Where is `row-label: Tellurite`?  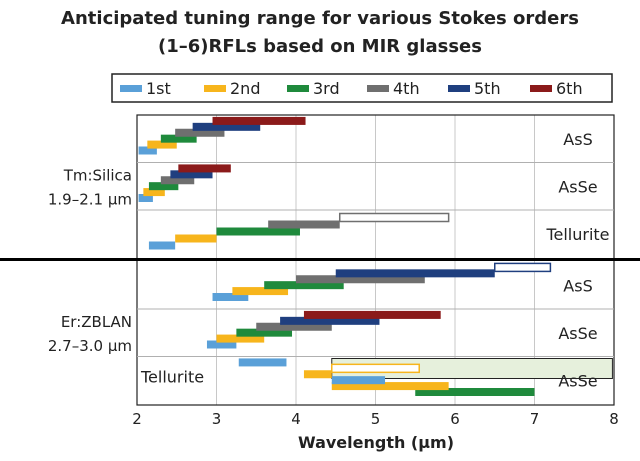
row-label: Tellurite is located at coordinates (577, 234).